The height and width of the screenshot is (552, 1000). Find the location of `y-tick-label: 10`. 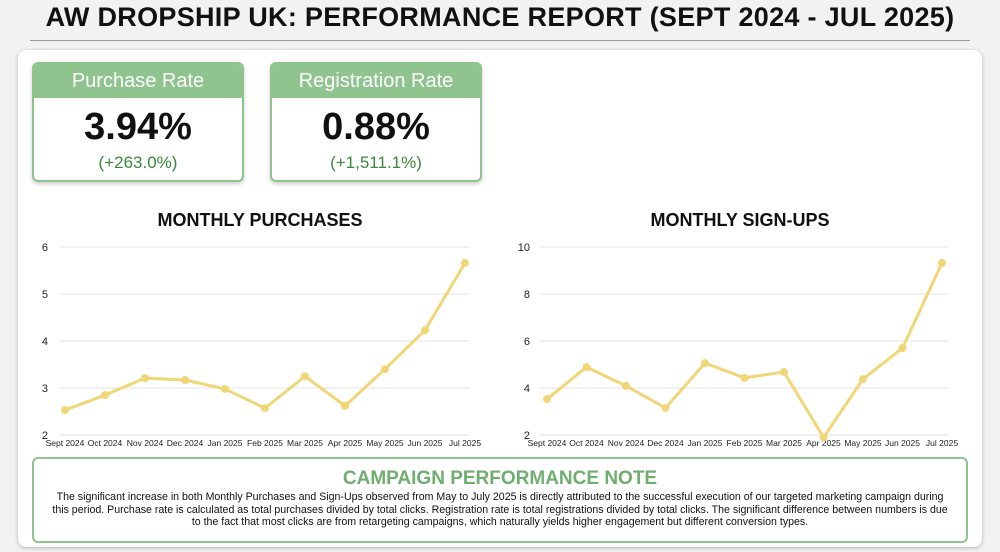

y-tick-label: 10 is located at coordinates (524, 248).